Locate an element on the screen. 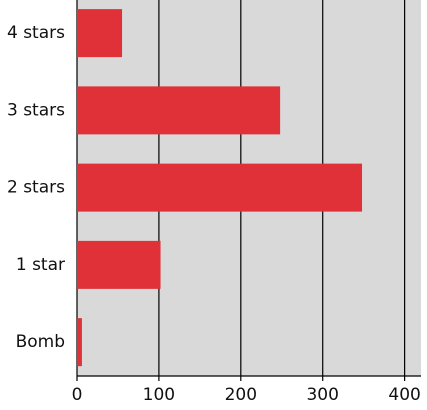 This screenshot has width=427, height=410. x-tick-label: 100 is located at coordinates (159, 395).